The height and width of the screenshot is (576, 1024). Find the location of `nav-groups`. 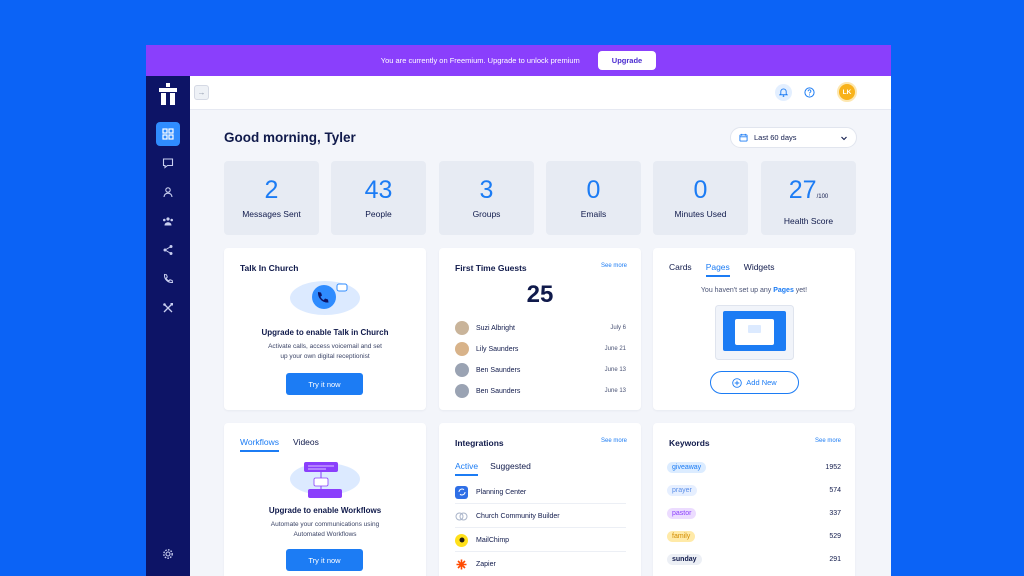

nav-groups is located at coordinates (168, 221).